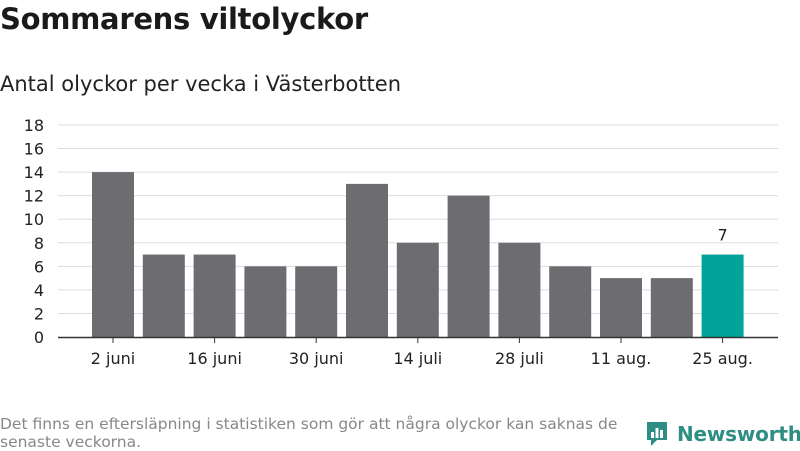 The image size is (800, 451). What do you see at coordinates (316, 358) in the screenshot?
I see `x-tick-label: 30 juni` at bounding box center [316, 358].